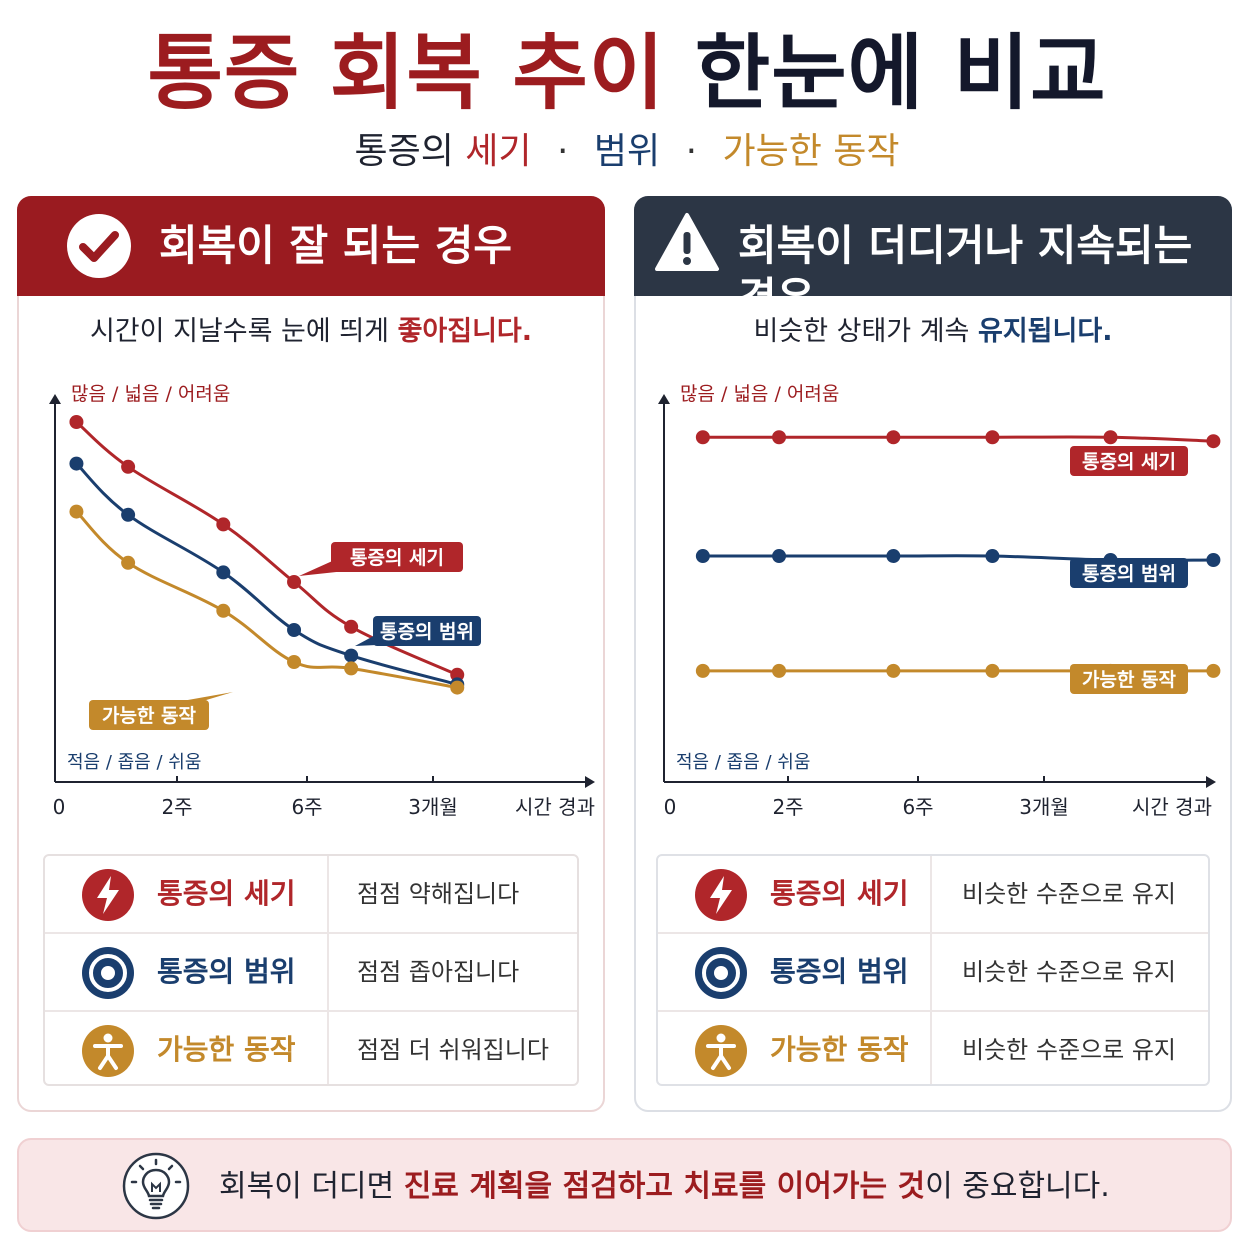 This screenshot has width=1254, height=1254. What do you see at coordinates (900, 73) in the screenshot?
I see `title-rest: 한눈에 비교` at bounding box center [900, 73].